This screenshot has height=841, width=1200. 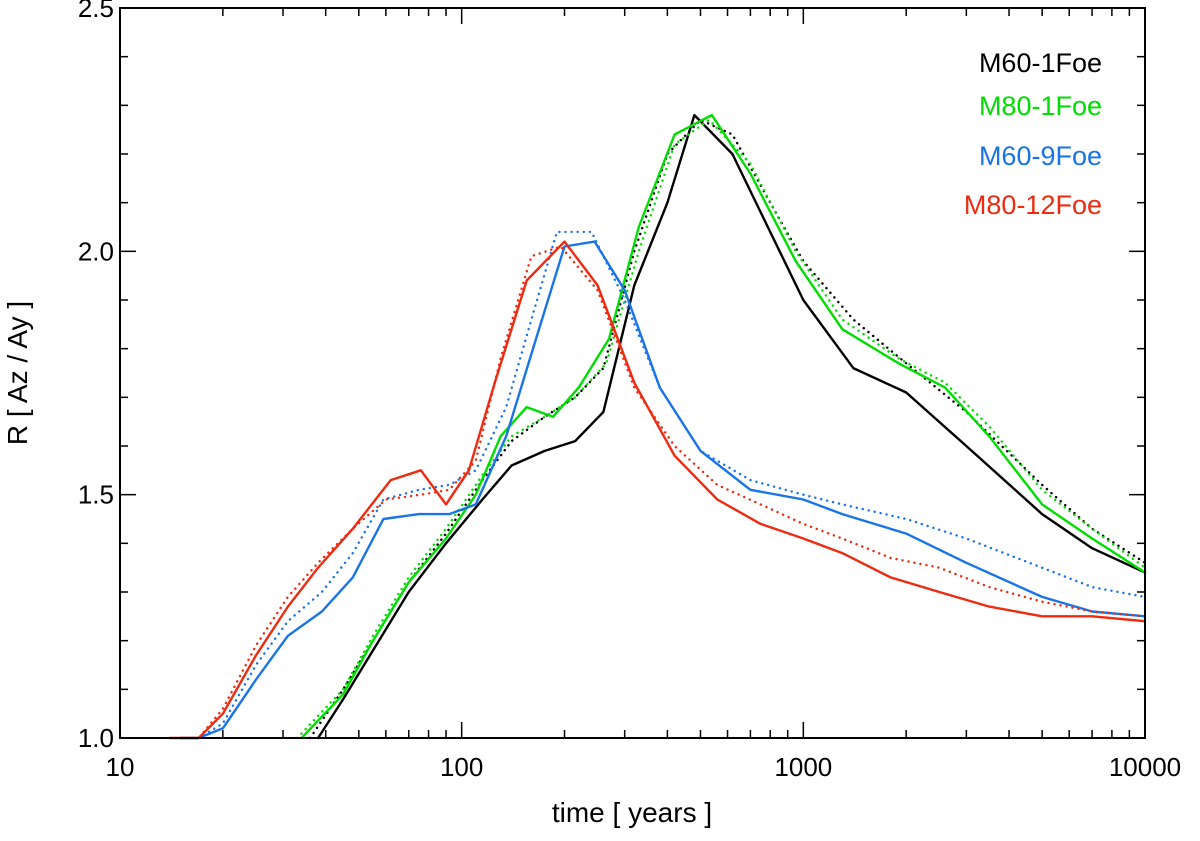 What do you see at coordinates (1033, 134) in the screenshot?
I see `legend: M60-1Foe M80-1Foe M60-9Foe M80-12Foe` at bounding box center [1033, 134].